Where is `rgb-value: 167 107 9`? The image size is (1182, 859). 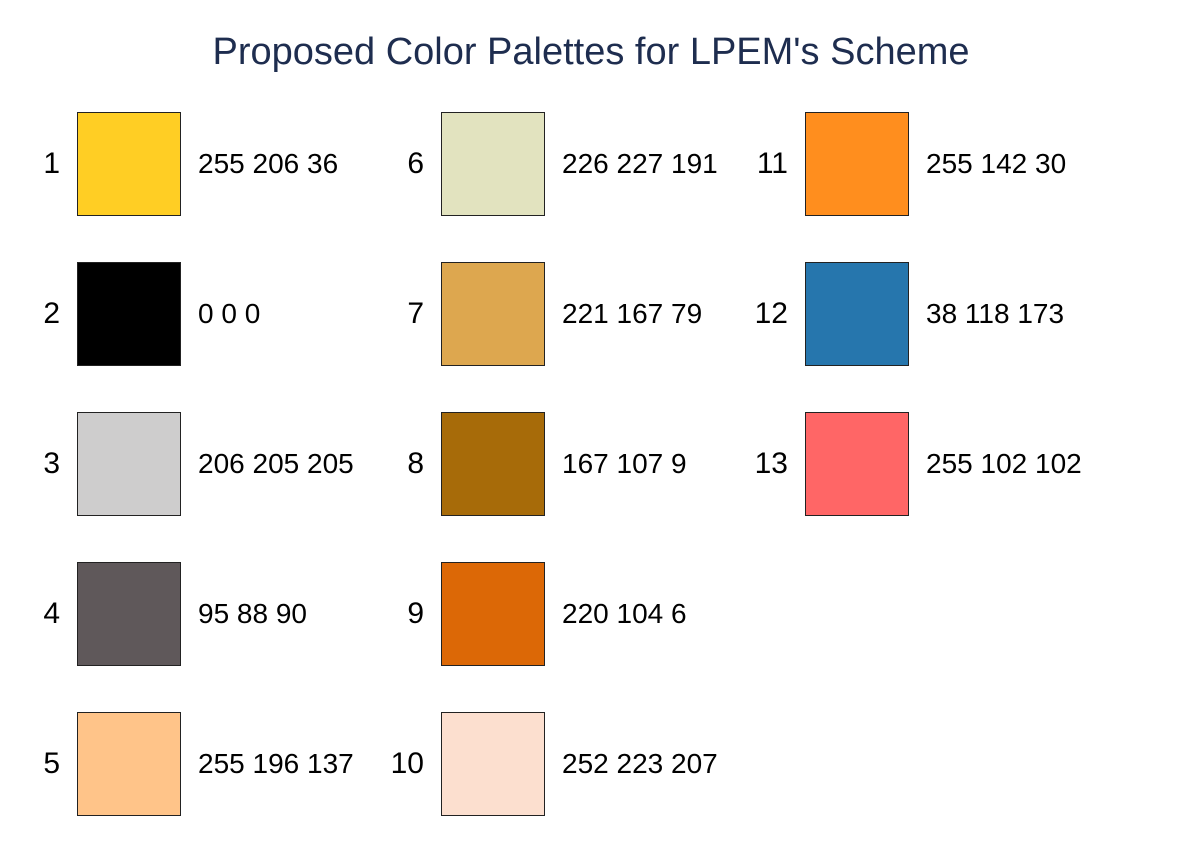 rgb-value: 167 107 9 is located at coordinates (624, 463).